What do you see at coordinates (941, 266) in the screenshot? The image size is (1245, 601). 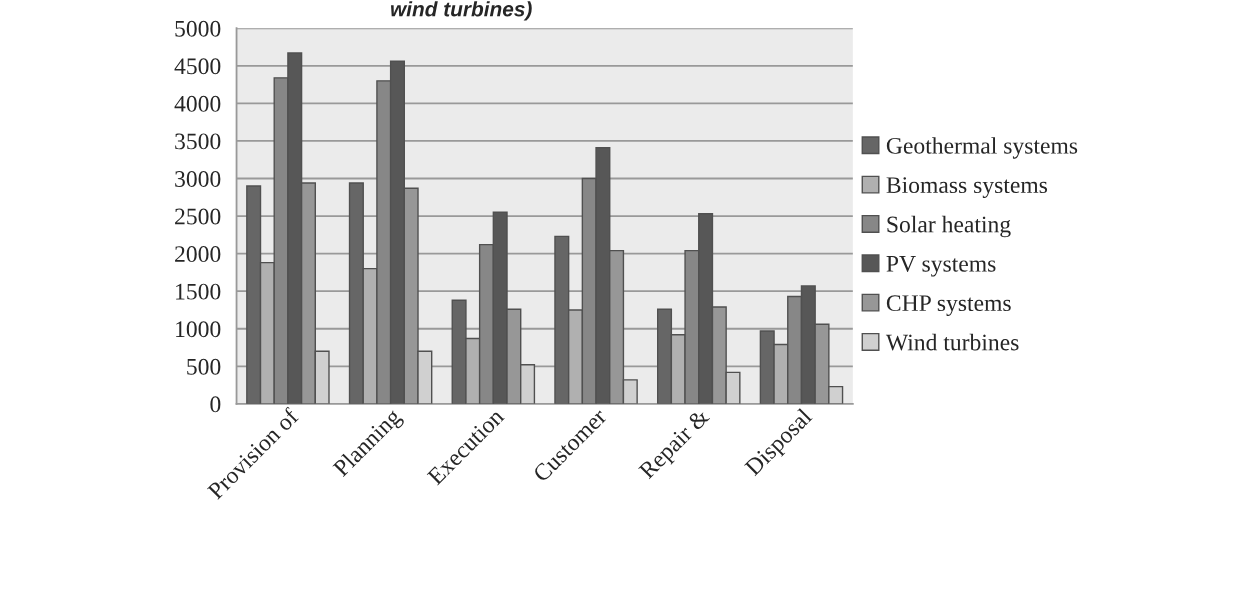 I see `legend-label: PV systems` at bounding box center [941, 266].